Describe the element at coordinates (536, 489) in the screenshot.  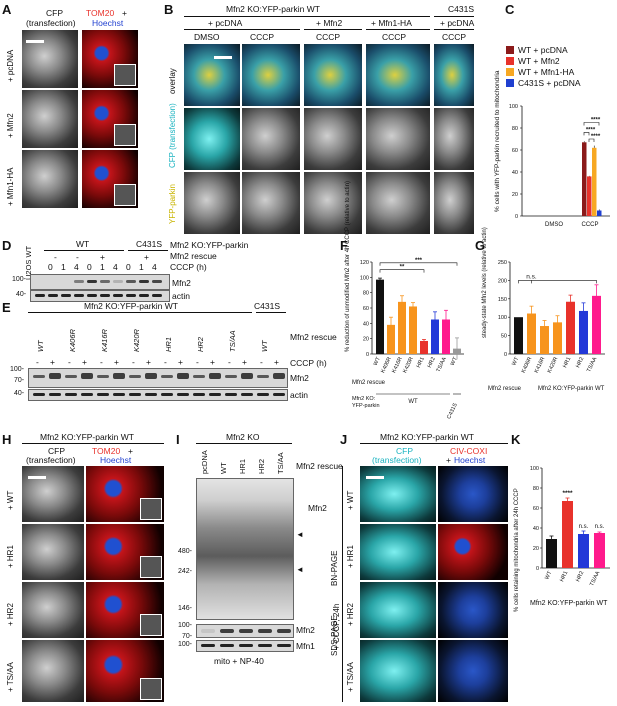
I see `k-ytick-label: 80` at that location.